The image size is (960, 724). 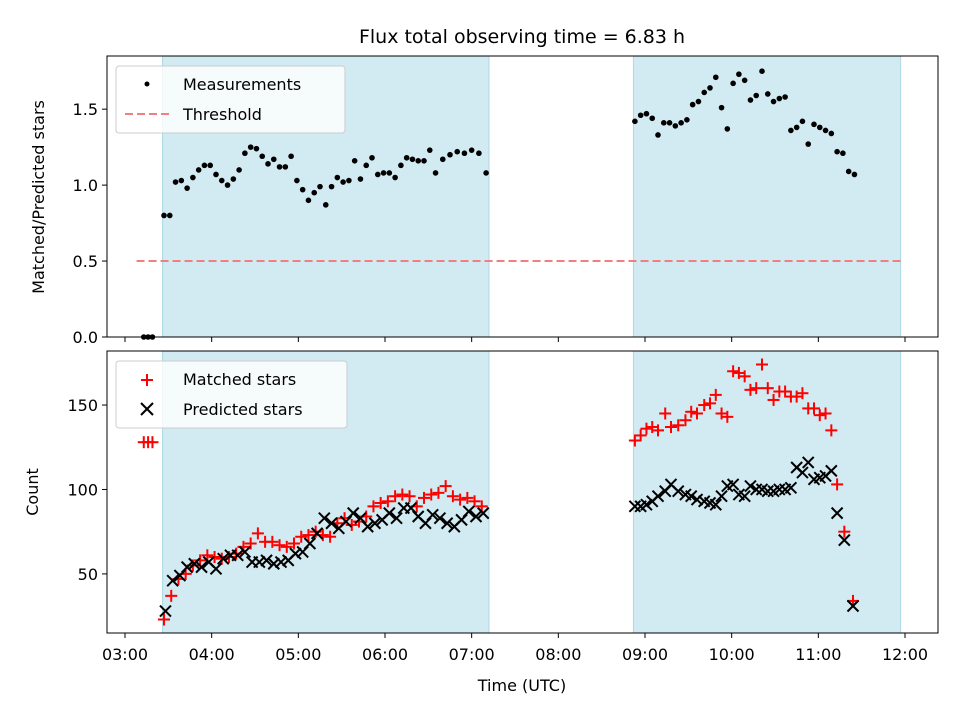 What do you see at coordinates (147, 84) in the screenshot?
I see `legend-measurements-marker` at bounding box center [147, 84].